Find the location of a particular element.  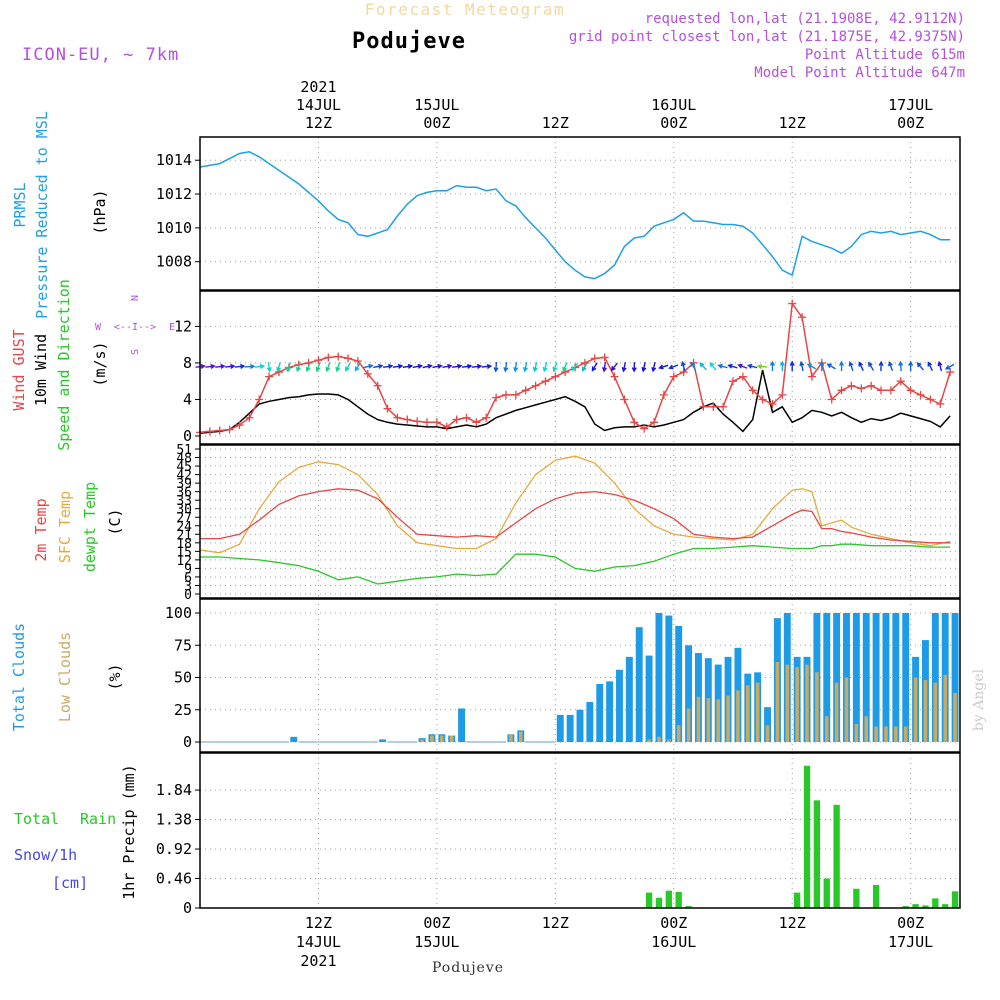

compass-e: E is located at coordinates (172, 327).